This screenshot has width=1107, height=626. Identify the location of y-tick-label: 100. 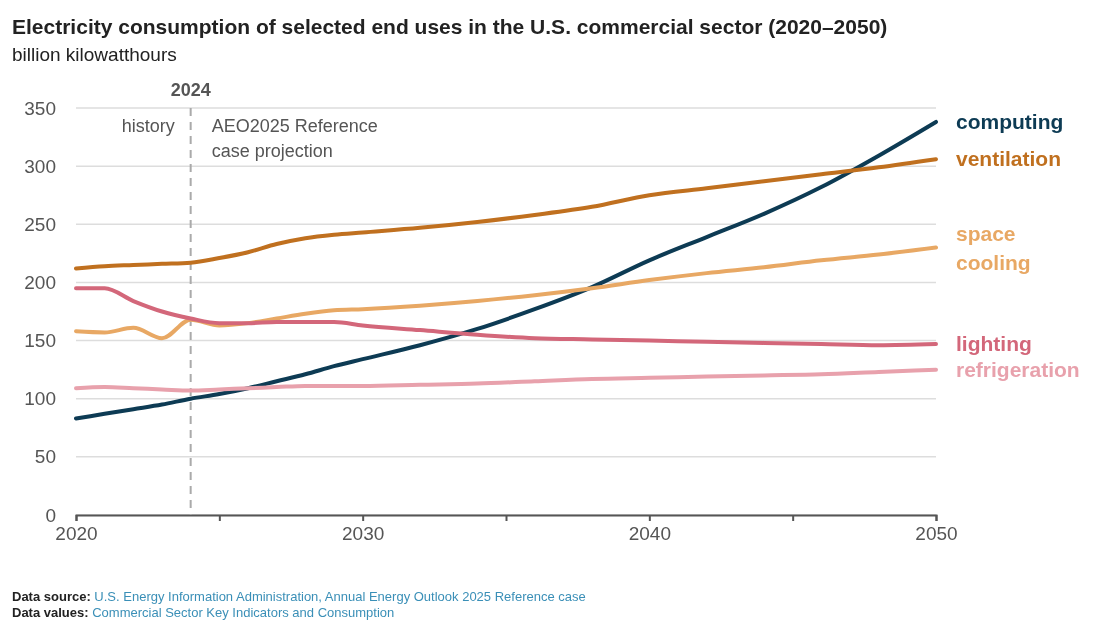
(40, 399).